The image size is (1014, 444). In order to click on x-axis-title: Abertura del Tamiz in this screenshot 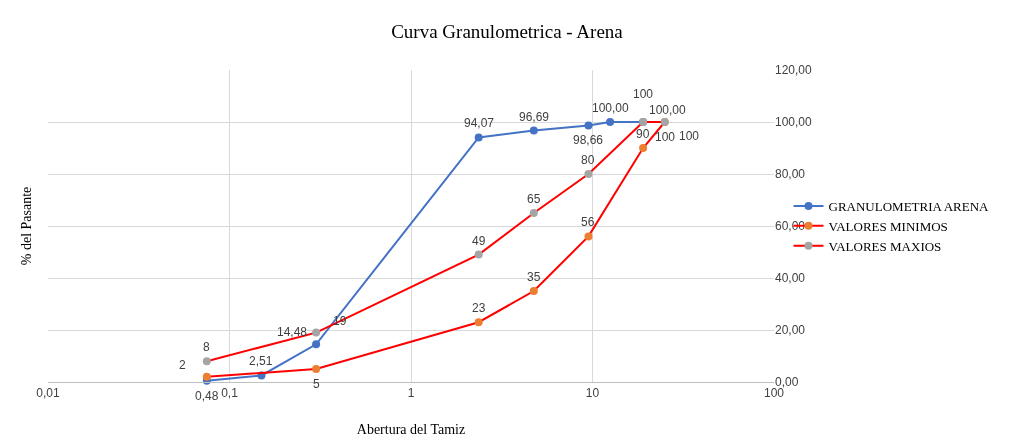, I will do `click(411, 429)`.